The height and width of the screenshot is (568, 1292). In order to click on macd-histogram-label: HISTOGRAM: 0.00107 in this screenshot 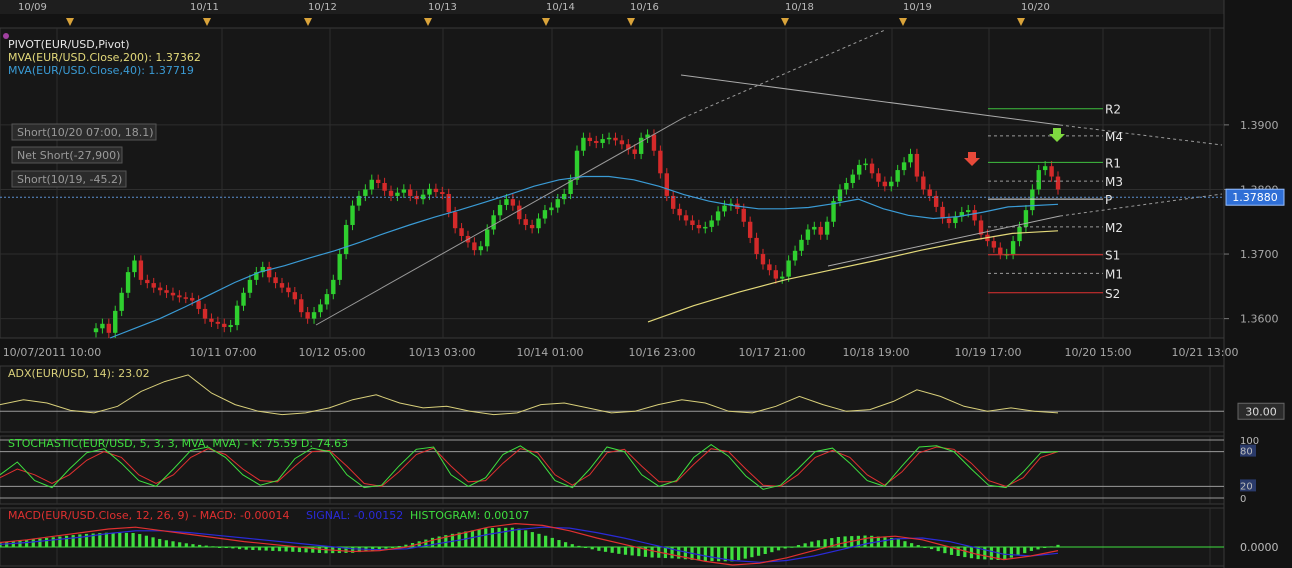, I will do `click(469, 515)`.